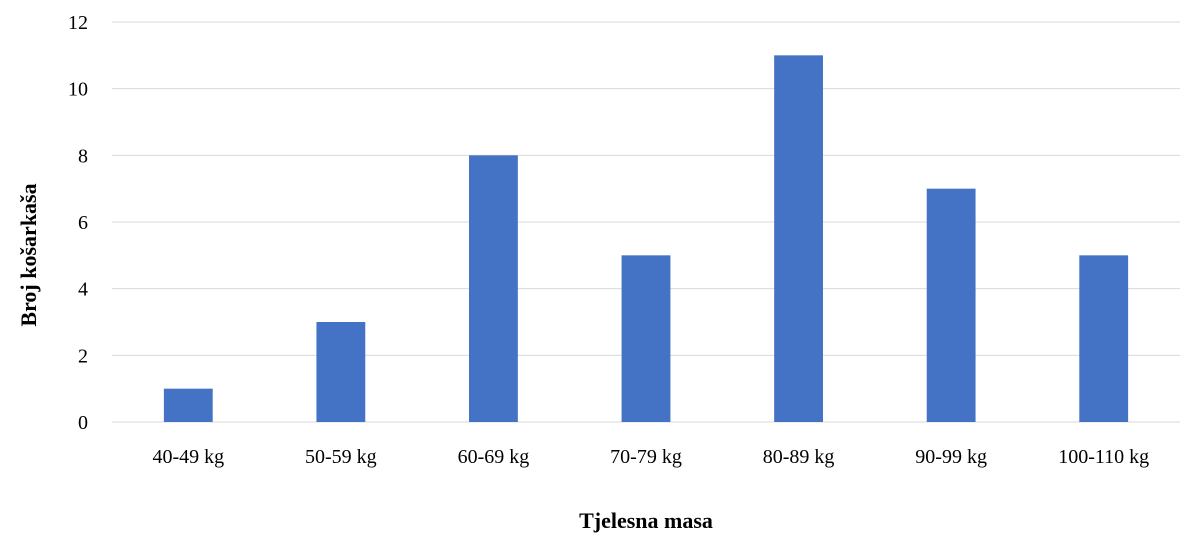 The height and width of the screenshot is (534, 1201). I want to click on x-tick-label-50-59-kg: 50-59 kg, so click(341, 457).